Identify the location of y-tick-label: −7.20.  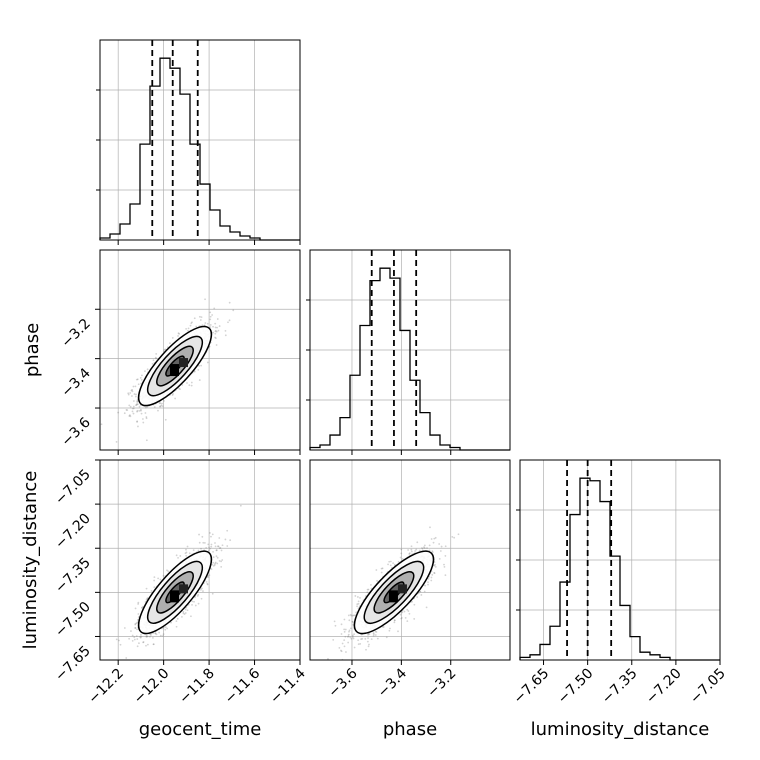
(73, 532).